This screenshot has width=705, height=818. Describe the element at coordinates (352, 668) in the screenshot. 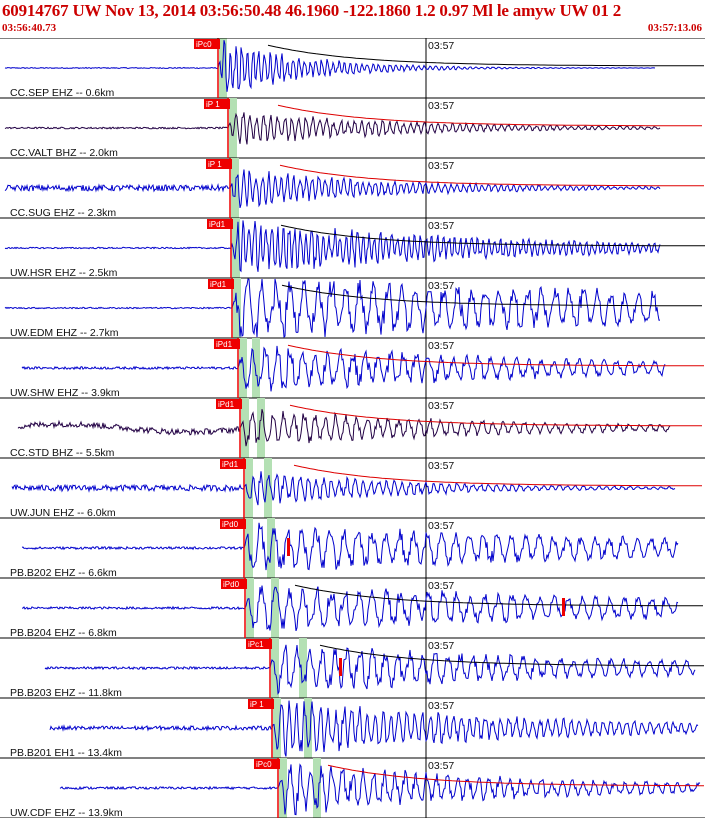

I see `trace-row: 03:57 iPc1 PB.B203 EHZ -- 11.8km` at that location.